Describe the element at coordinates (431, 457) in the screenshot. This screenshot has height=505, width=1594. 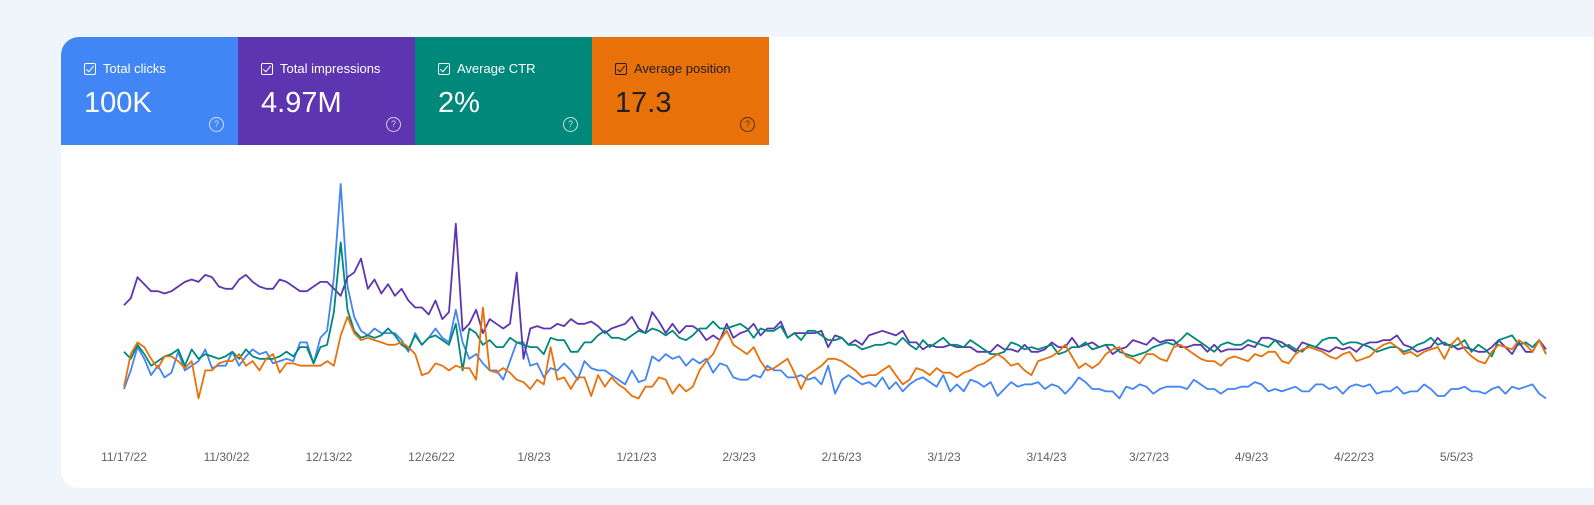
I see `x-tick-label: 12/26/22` at that location.